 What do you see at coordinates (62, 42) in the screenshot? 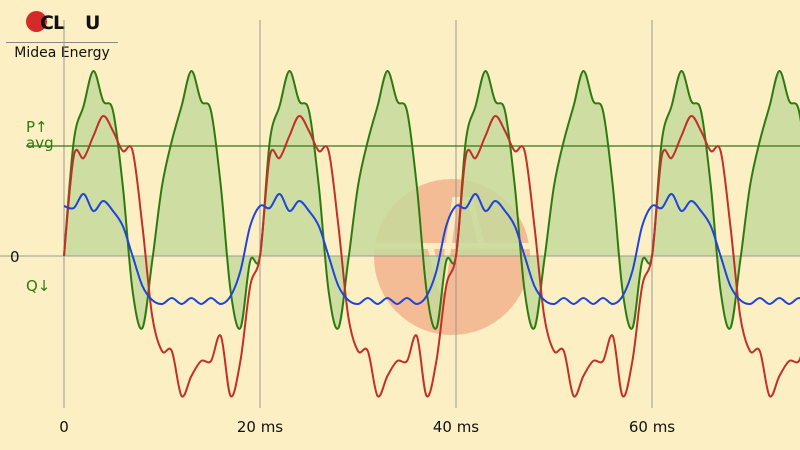
I see `logo-divider` at bounding box center [62, 42].